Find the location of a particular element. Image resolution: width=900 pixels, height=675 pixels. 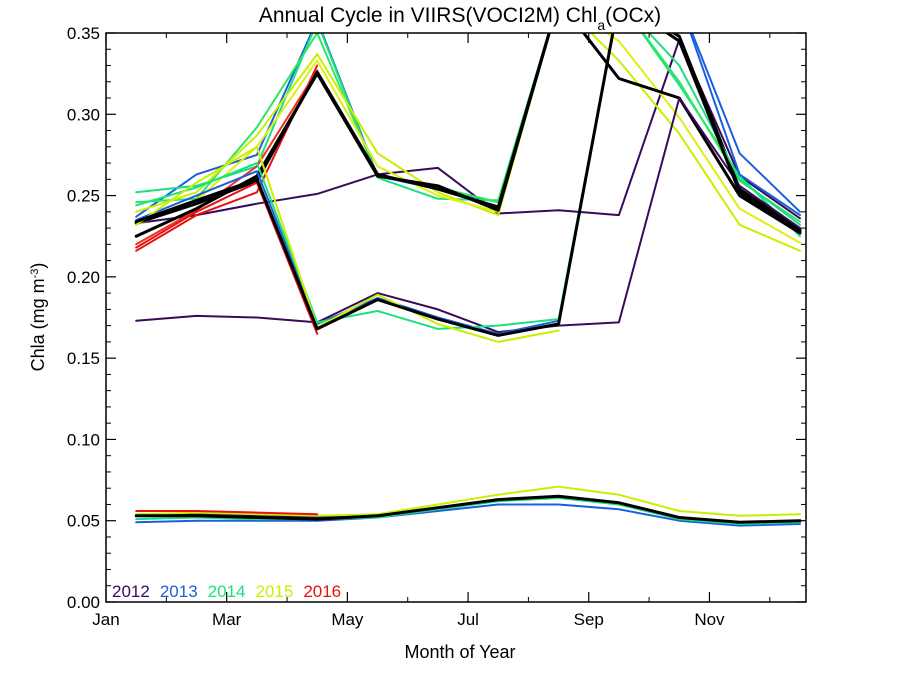

x-axis-title: Month of Year is located at coordinates (459, 652).